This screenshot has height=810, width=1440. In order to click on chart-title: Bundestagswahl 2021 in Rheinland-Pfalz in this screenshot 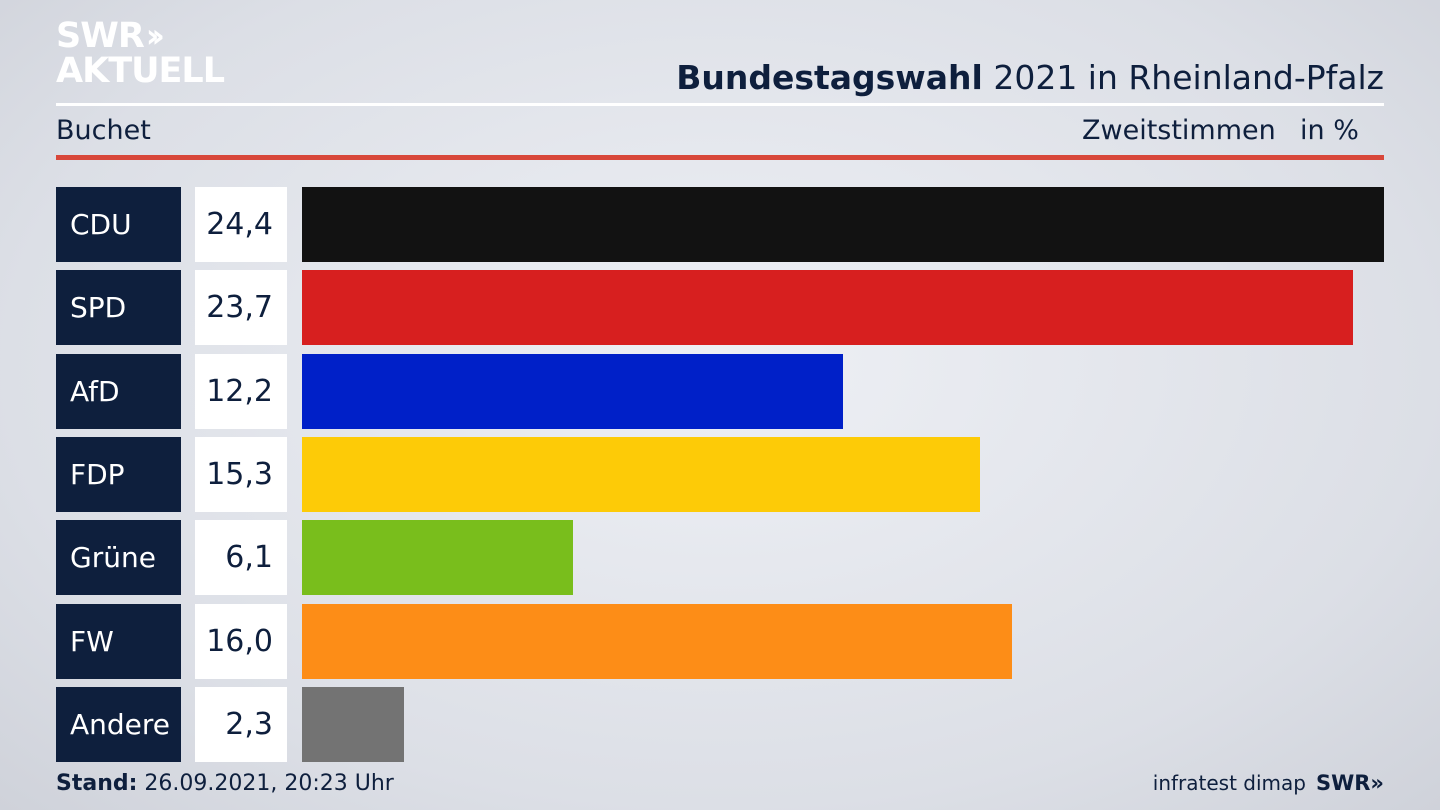, I will do `click(1030, 77)`.